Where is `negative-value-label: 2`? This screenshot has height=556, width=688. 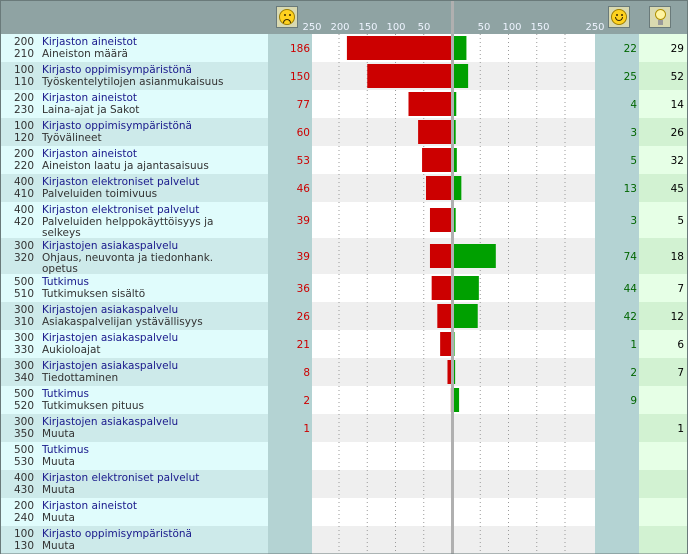 negative-value-label: 2 is located at coordinates (306, 401).